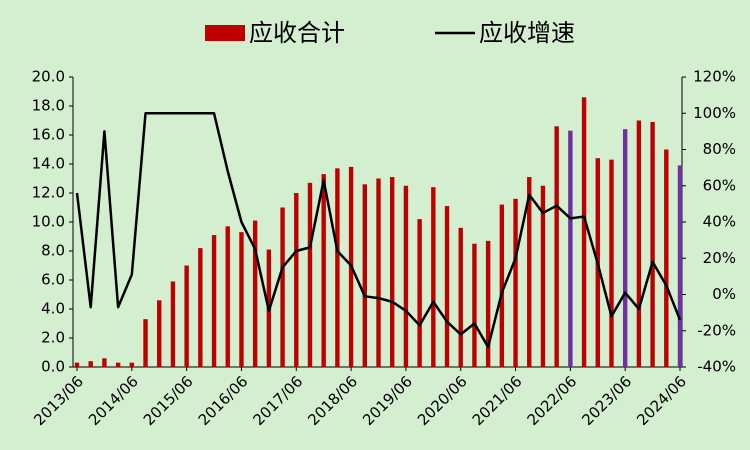 The height and width of the screenshot is (450, 750). What do you see at coordinates (53, 367) in the screenshot?
I see `y-tick-label: 0.0` at bounding box center [53, 367].